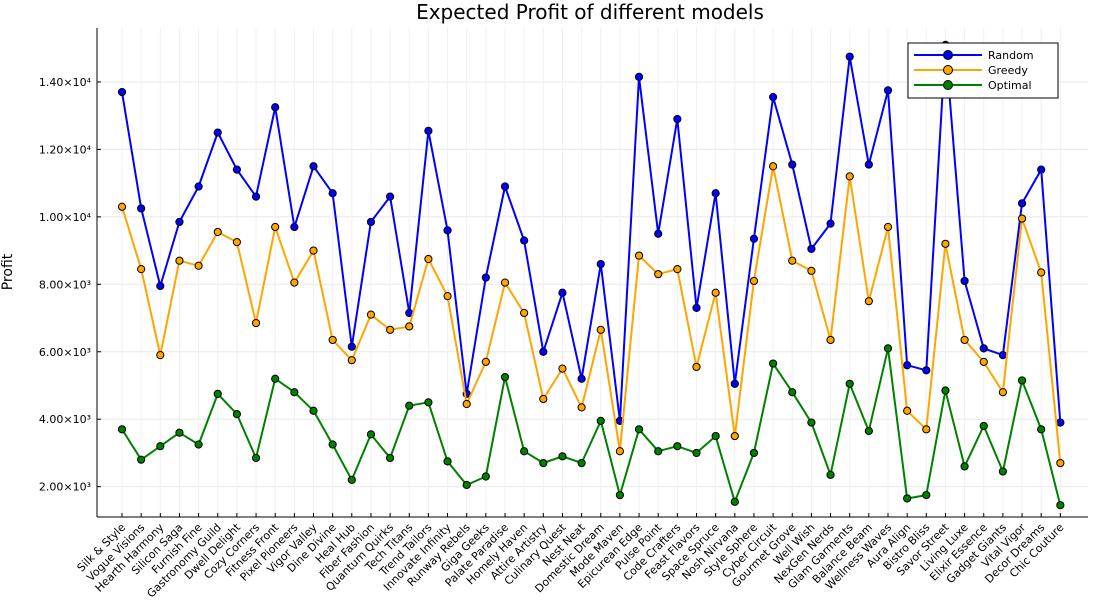 The height and width of the screenshot is (604, 1100). I want to click on y-axis-label: Profit, so click(8, 271).